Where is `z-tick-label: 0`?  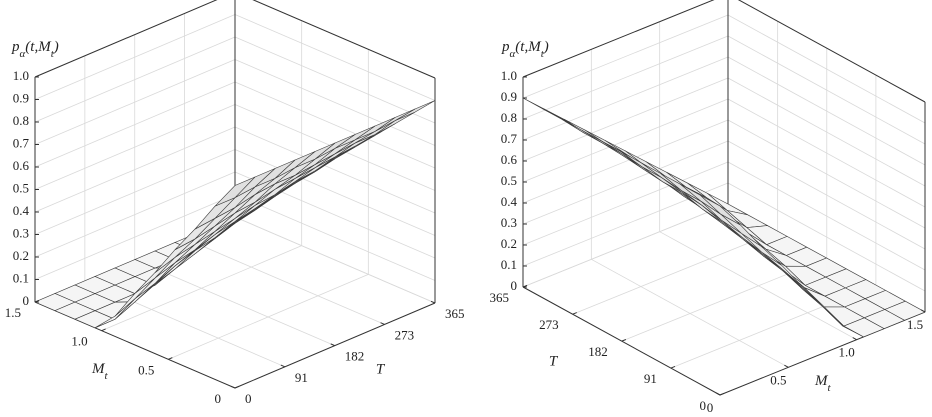
z-tick-label: 0 is located at coordinates (514, 285).